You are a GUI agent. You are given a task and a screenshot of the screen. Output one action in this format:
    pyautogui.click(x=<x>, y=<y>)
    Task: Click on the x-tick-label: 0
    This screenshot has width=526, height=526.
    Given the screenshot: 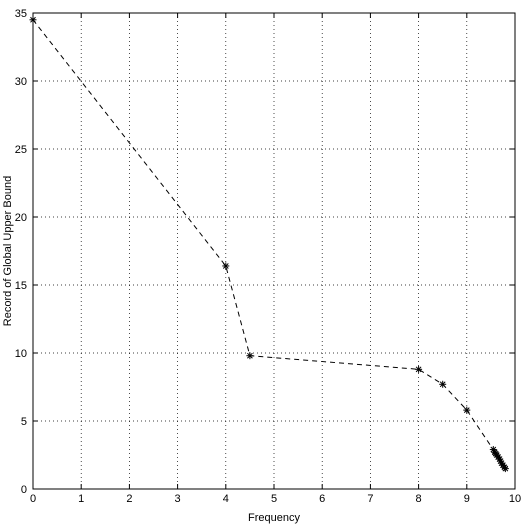 What is the action you would take?
    pyautogui.click(x=33, y=499)
    